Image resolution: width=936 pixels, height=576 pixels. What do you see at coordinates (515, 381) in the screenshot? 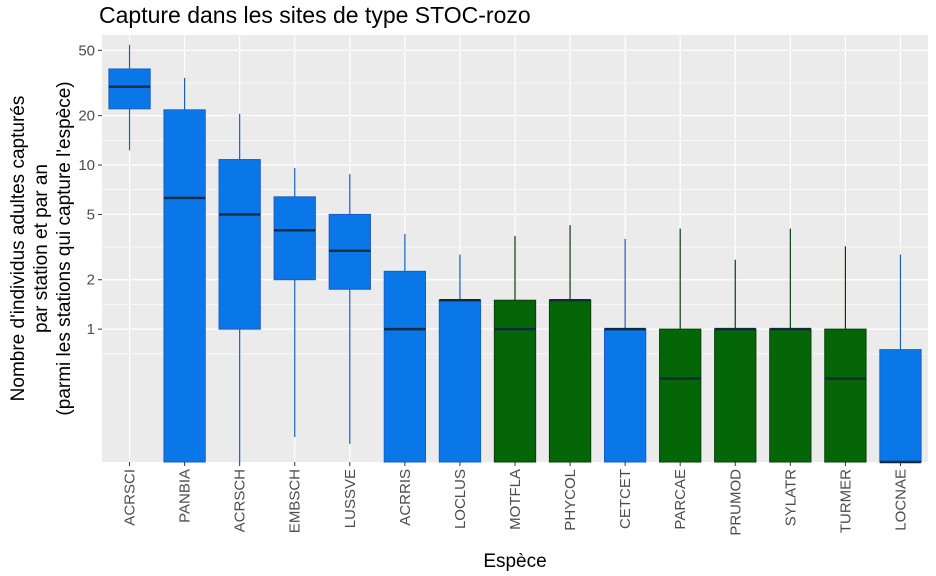
I see `box-motfla` at bounding box center [515, 381].